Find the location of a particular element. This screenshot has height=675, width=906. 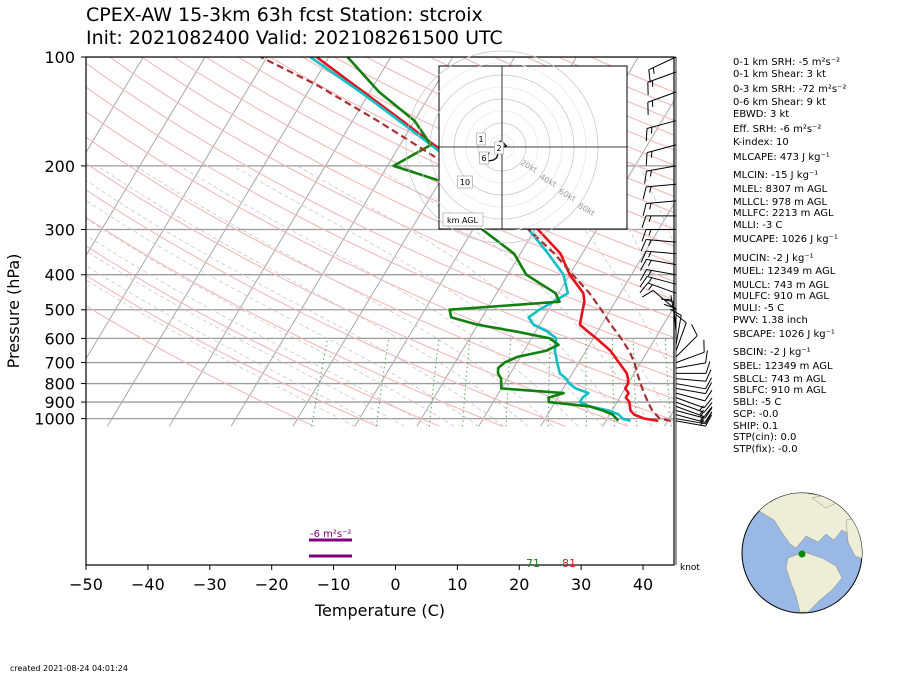

index-item: MUEL: 12349 m AGL is located at coordinates (784, 271).